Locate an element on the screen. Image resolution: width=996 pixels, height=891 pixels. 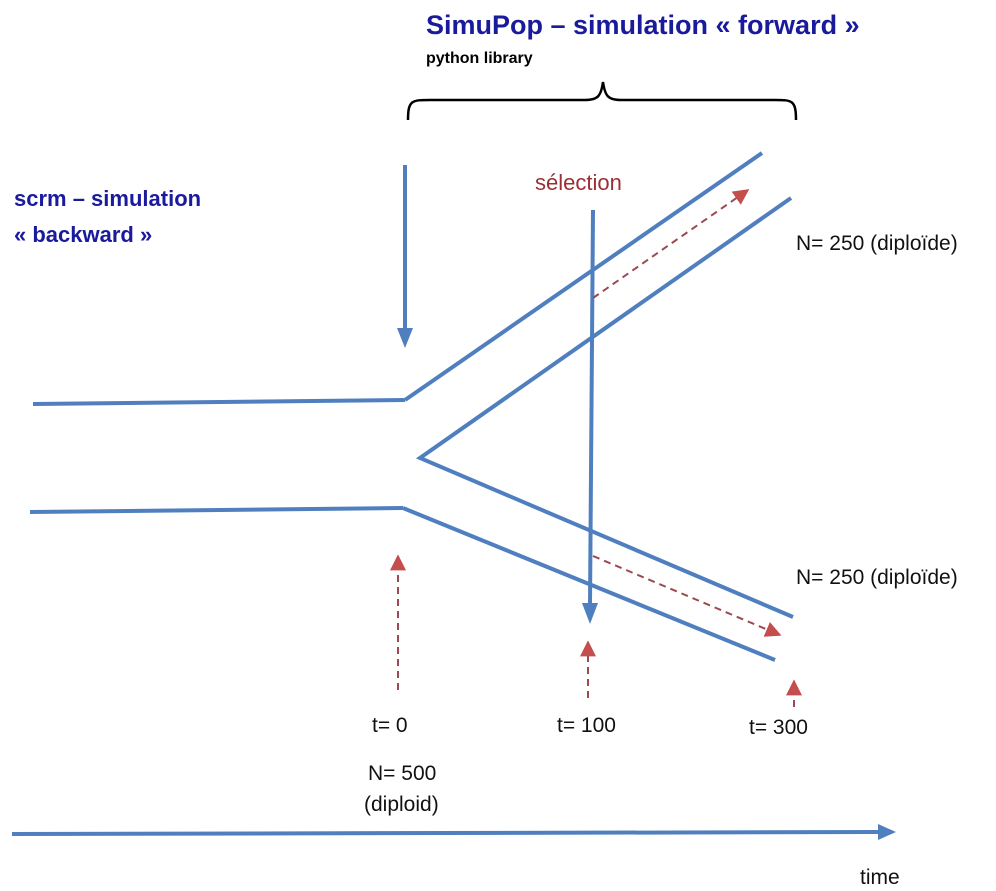
ancestral-ploidy-label: (diploid) is located at coordinates (401, 804).